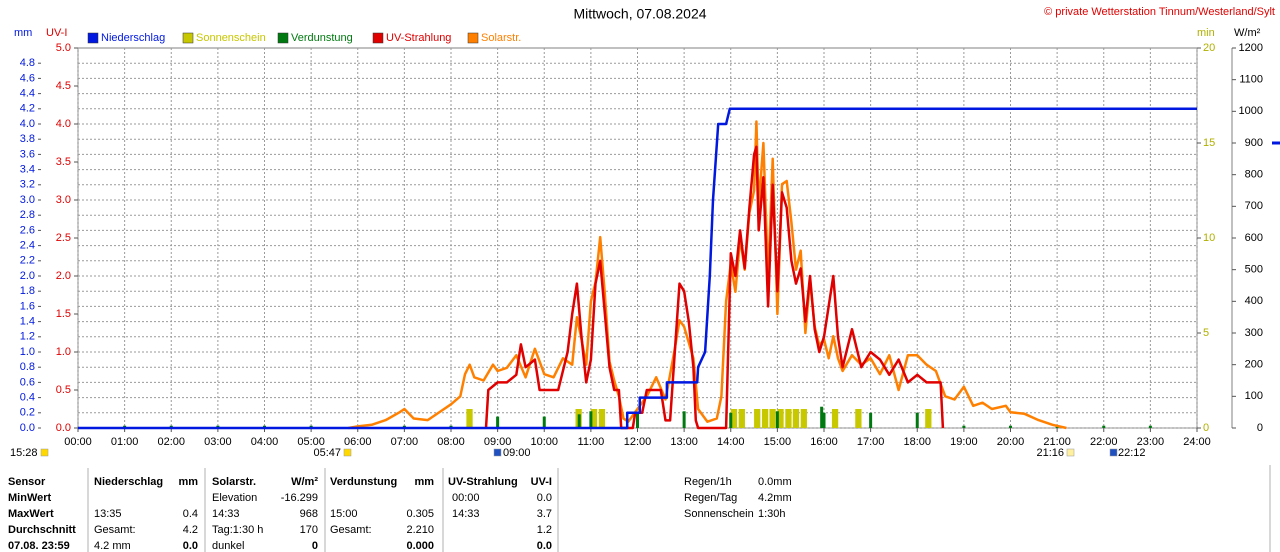 The width and height of the screenshot is (1280, 552). I want to click on y3-axis-title: min, so click(1206, 33).